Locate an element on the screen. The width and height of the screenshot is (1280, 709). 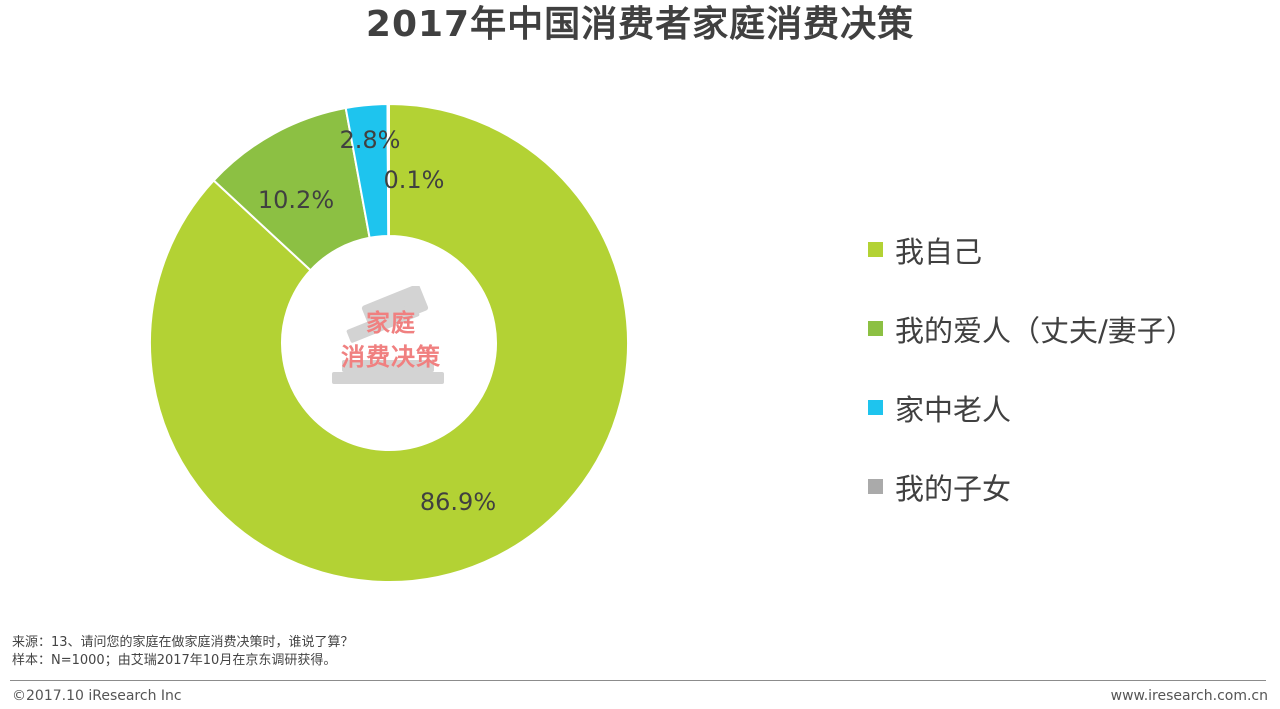
slice-value-labels: 86.9% 10.2% 2.8% 0.1% is located at coordinates (377, 321).